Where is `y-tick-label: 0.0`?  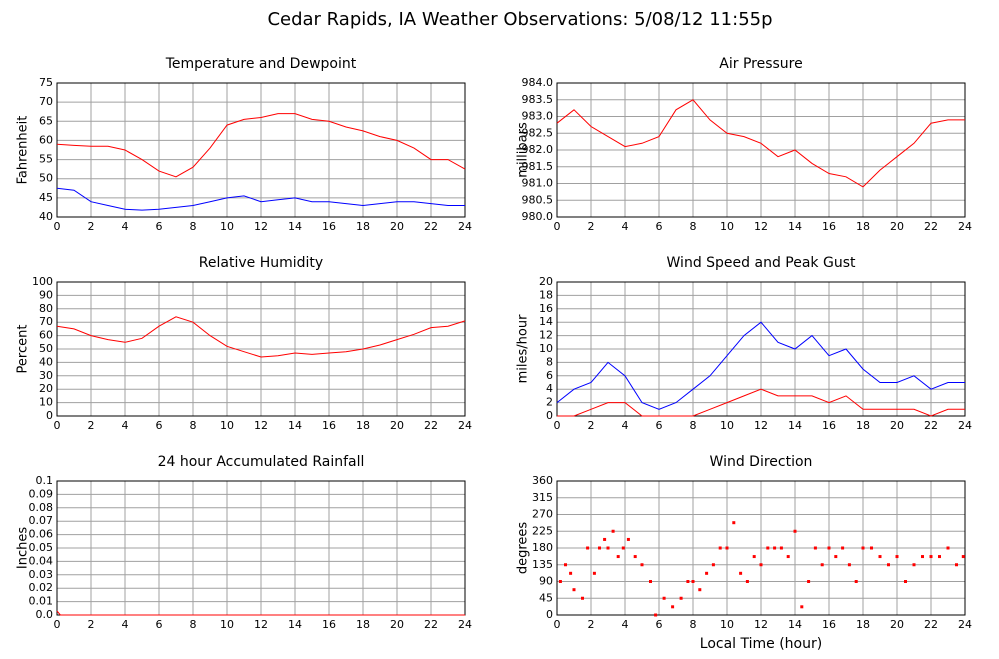
y-tick-label: 0.0 is located at coordinates (45, 614).